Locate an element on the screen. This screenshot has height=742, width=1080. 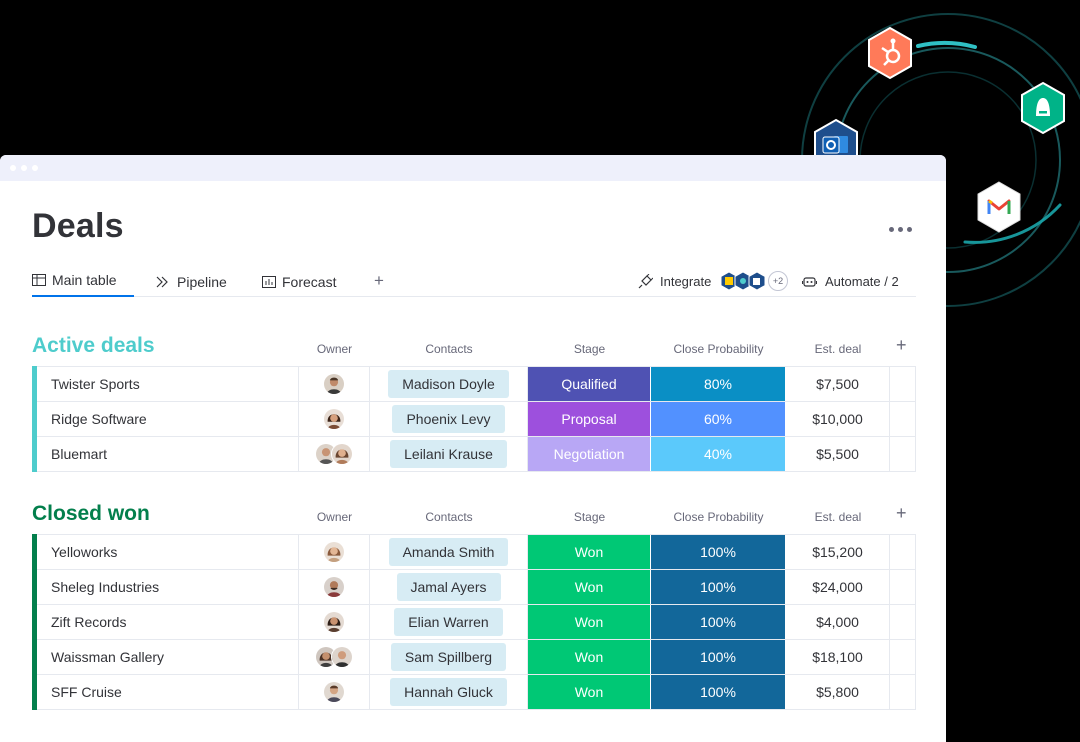
deal-value: $4,000 is located at coordinates (838, 622).